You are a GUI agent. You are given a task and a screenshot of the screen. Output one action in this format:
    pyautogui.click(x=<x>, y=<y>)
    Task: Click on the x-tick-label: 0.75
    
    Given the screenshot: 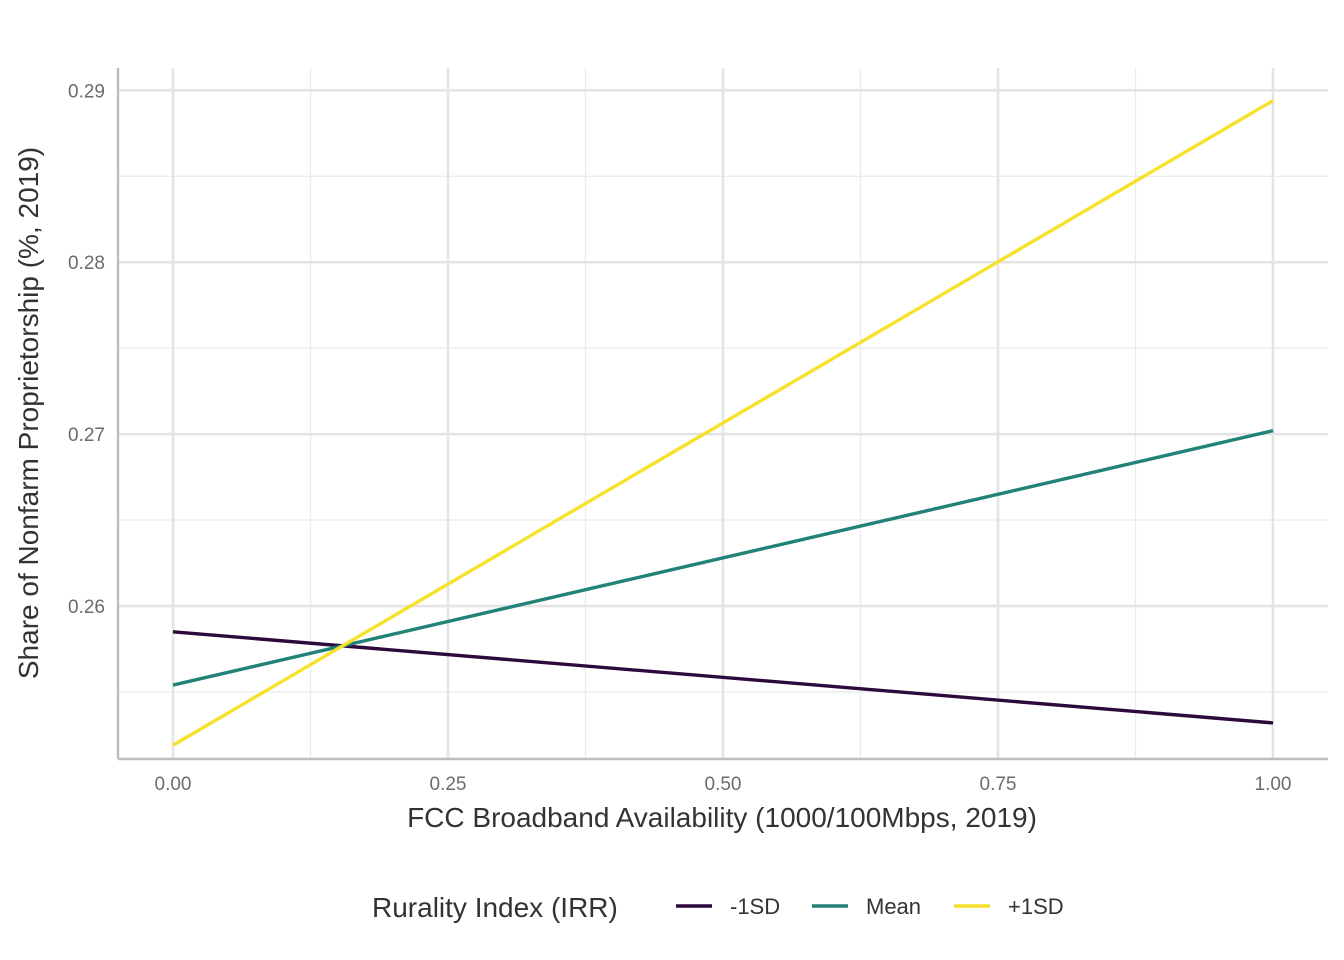 What is the action you would take?
    pyautogui.click(x=998, y=784)
    